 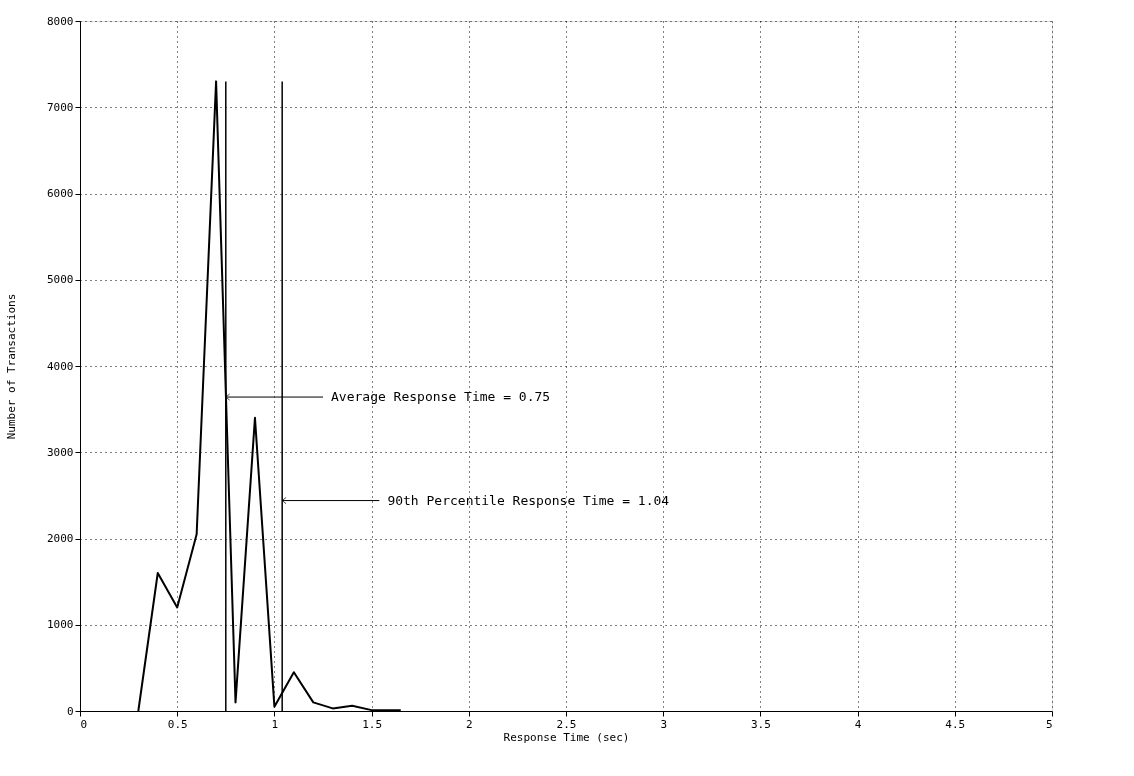 I want to click on y-axis-title: Number of Transactions, so click(x=12, y=366).